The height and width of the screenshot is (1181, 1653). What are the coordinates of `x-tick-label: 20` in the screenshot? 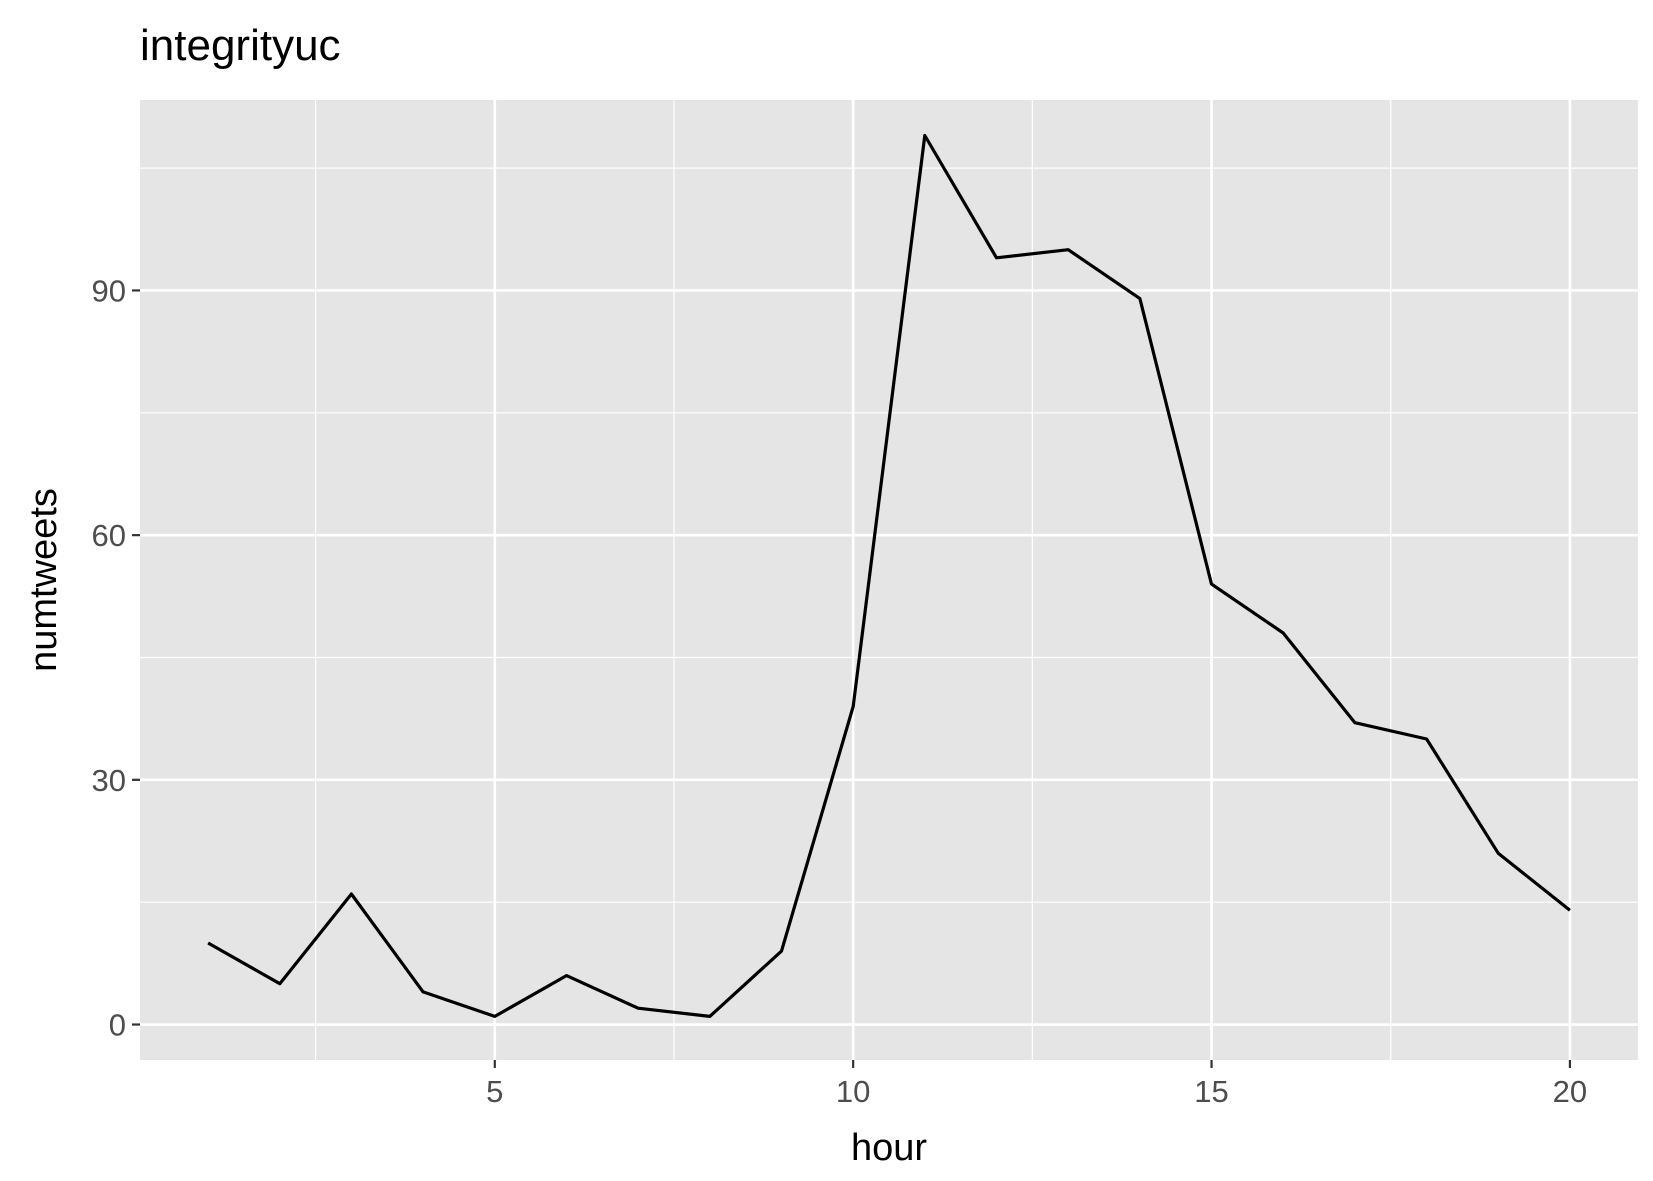 It's located at (1570, 1091).